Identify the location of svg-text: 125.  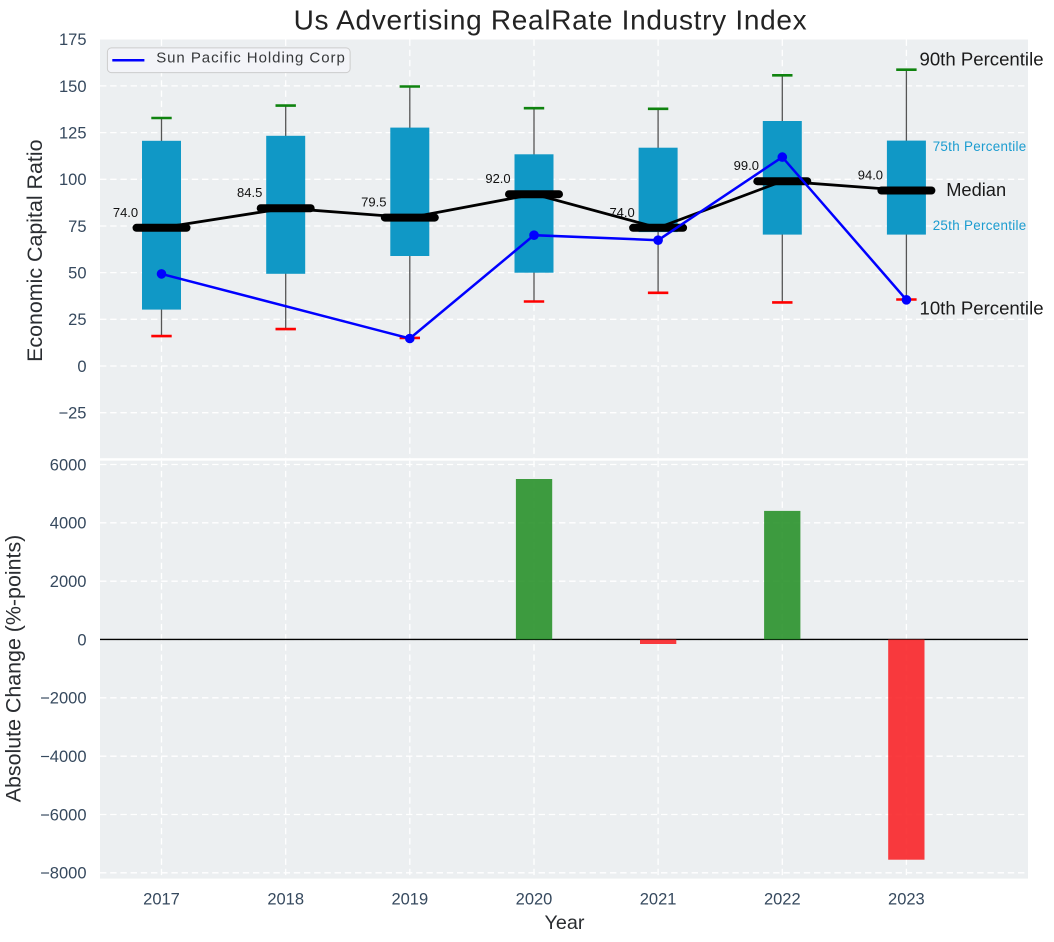
(73, 134).